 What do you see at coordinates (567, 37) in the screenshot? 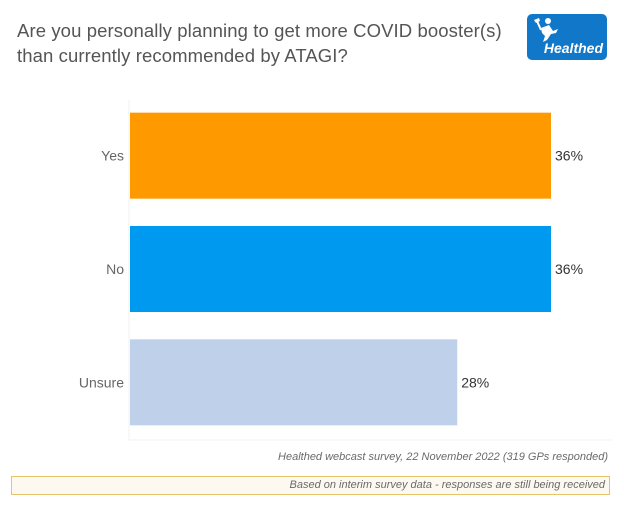
I see `healthed-logo: Healthed` at bounding box center [567, 37].